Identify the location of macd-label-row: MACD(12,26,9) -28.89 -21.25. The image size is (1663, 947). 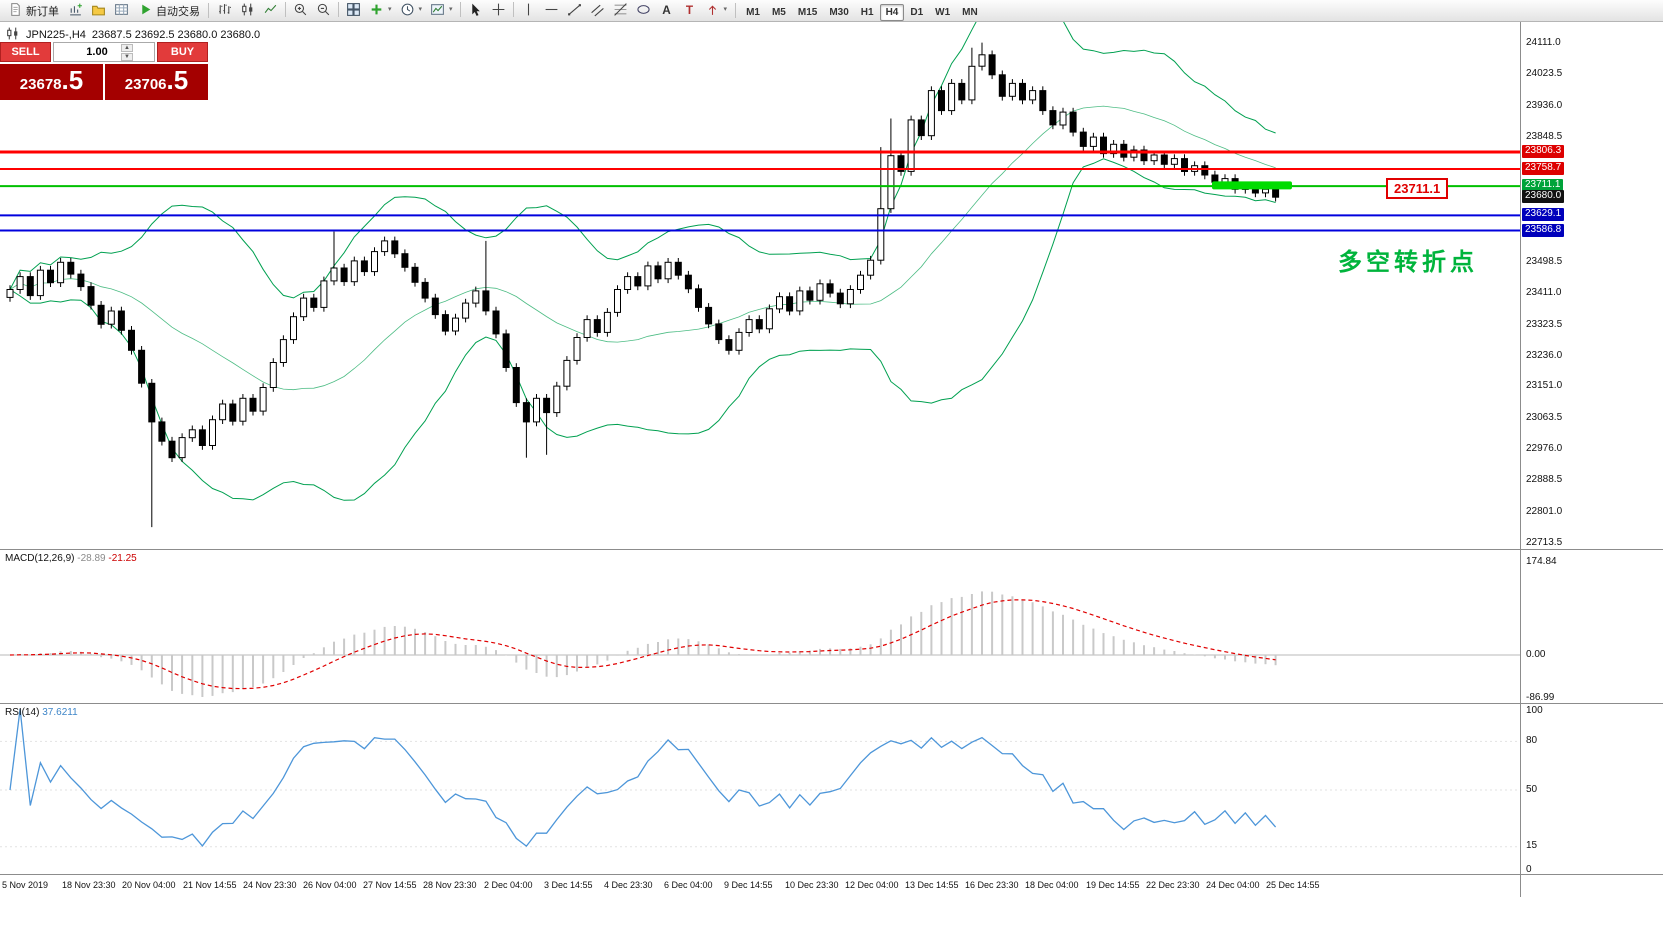
(71, 558).